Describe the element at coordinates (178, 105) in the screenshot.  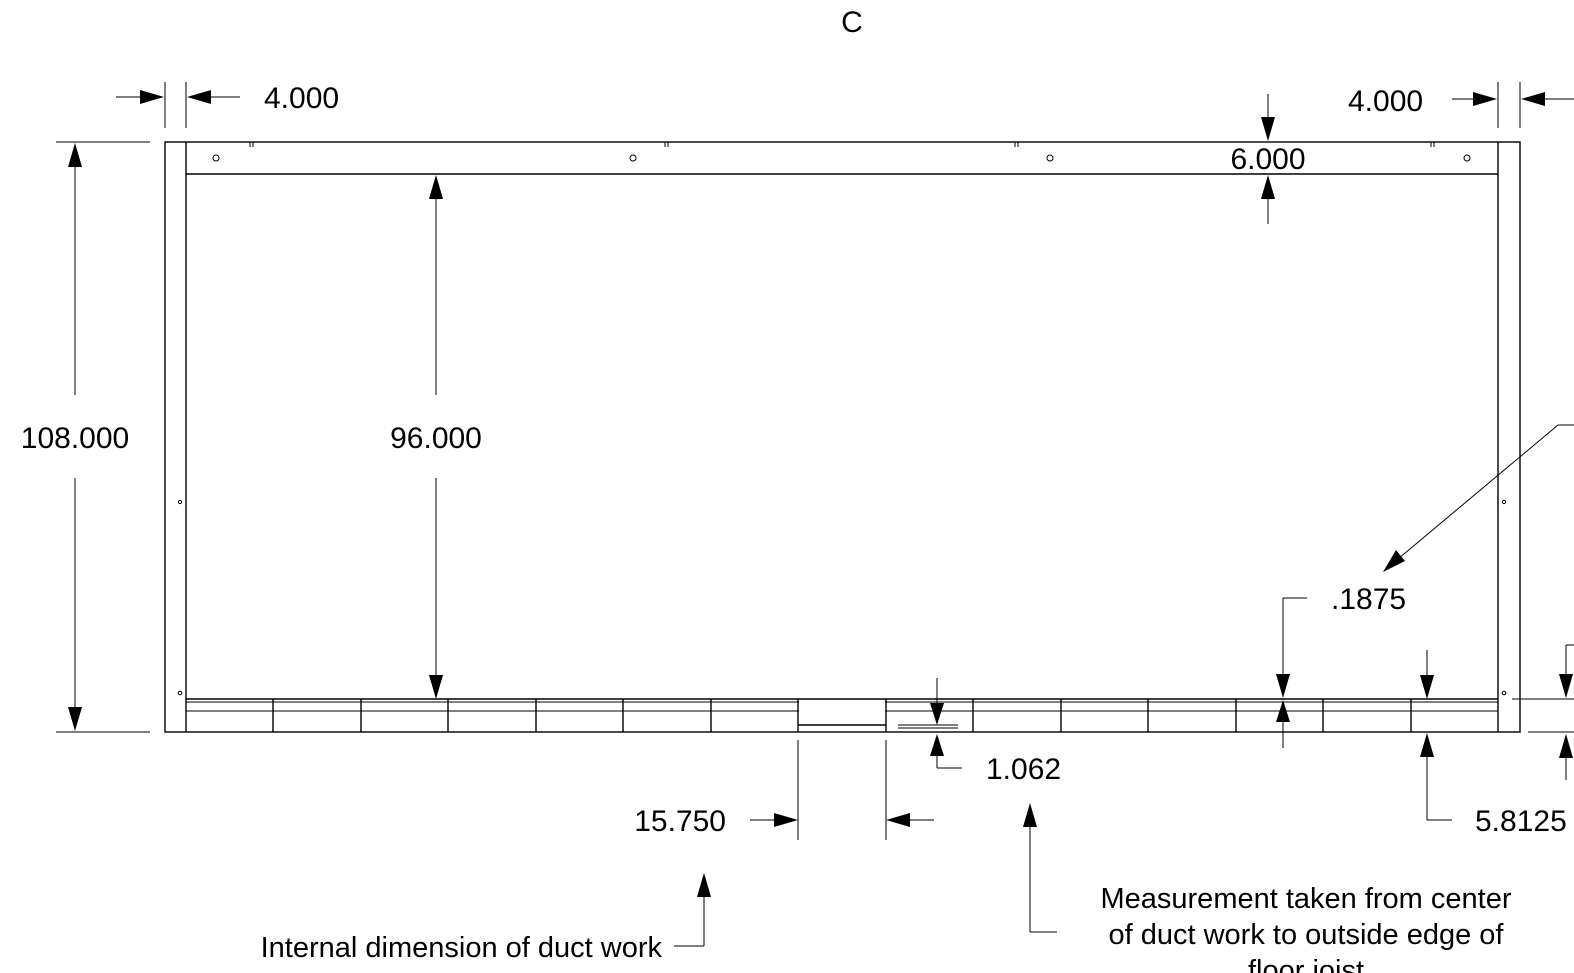
I see `dim-left-offset` at that location.